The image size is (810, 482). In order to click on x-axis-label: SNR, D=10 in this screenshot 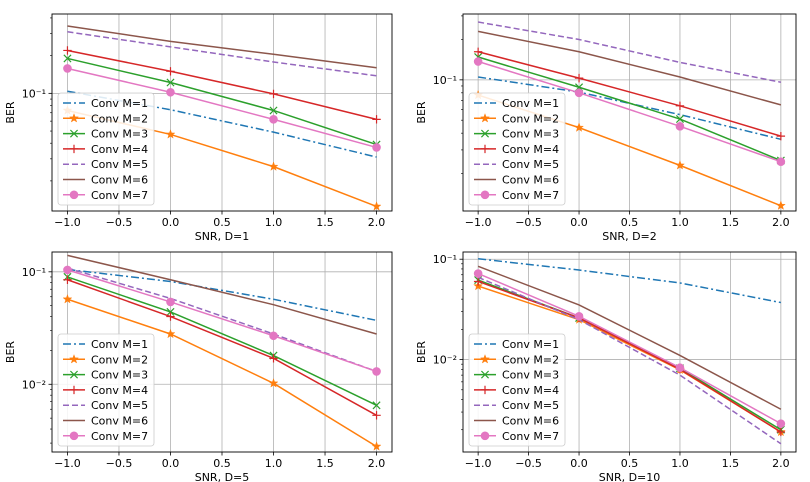, I will do `click(630, 476)`.